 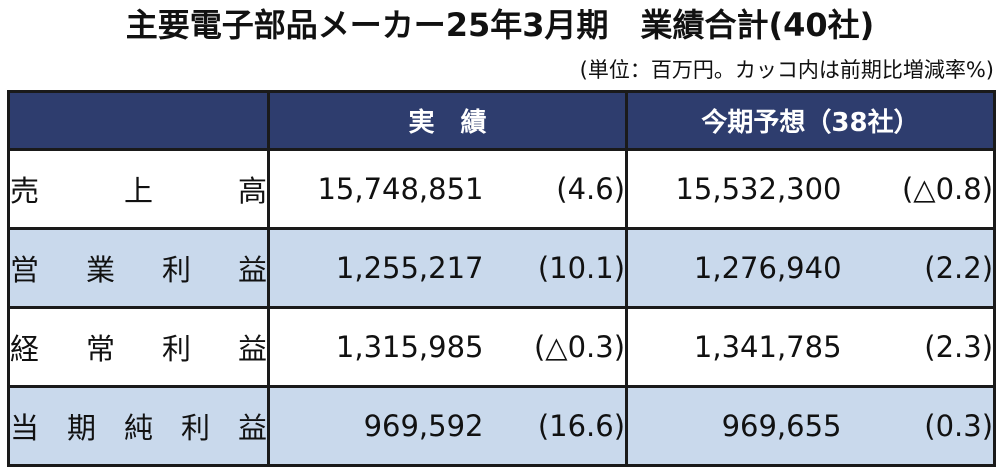 What do you see at coordinates (786, 70) in the screenshot?
I see `unit-note: (単位：百万円。カッコ内は前期比増減率%)` at bounding box center [786, 70].